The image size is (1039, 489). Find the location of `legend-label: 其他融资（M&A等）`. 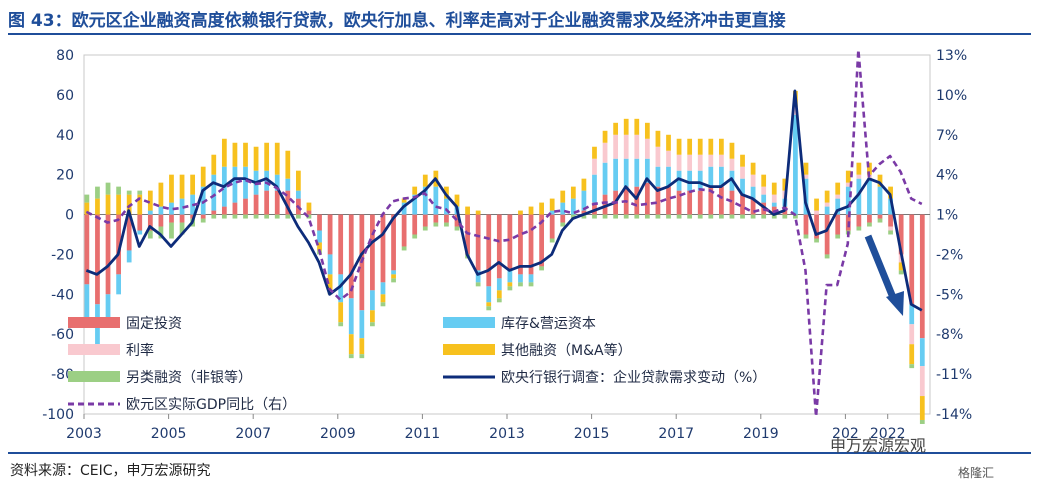

legend-label: 其他融资（M&A等） is located at coordinates (566, 350).